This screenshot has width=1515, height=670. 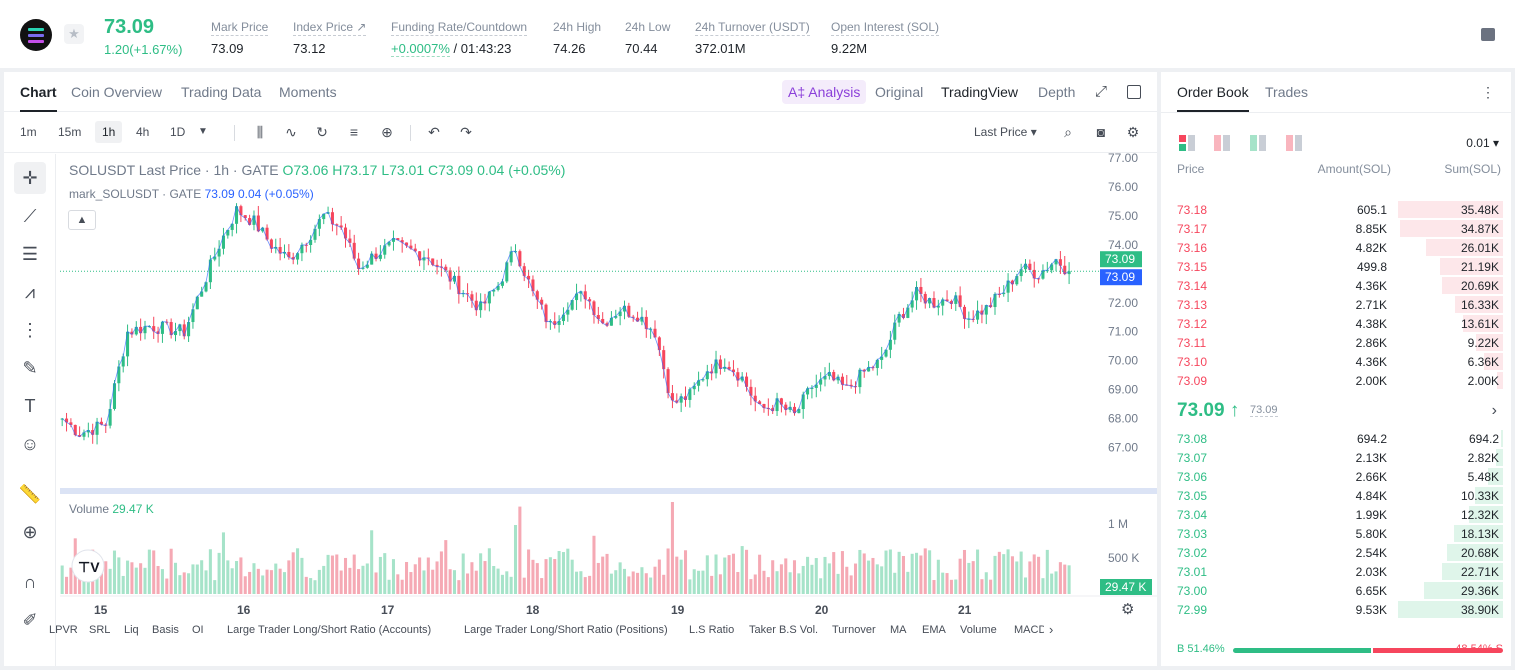 I want to click on mode-tradingview: TradingView, so click(x=980, y=92).